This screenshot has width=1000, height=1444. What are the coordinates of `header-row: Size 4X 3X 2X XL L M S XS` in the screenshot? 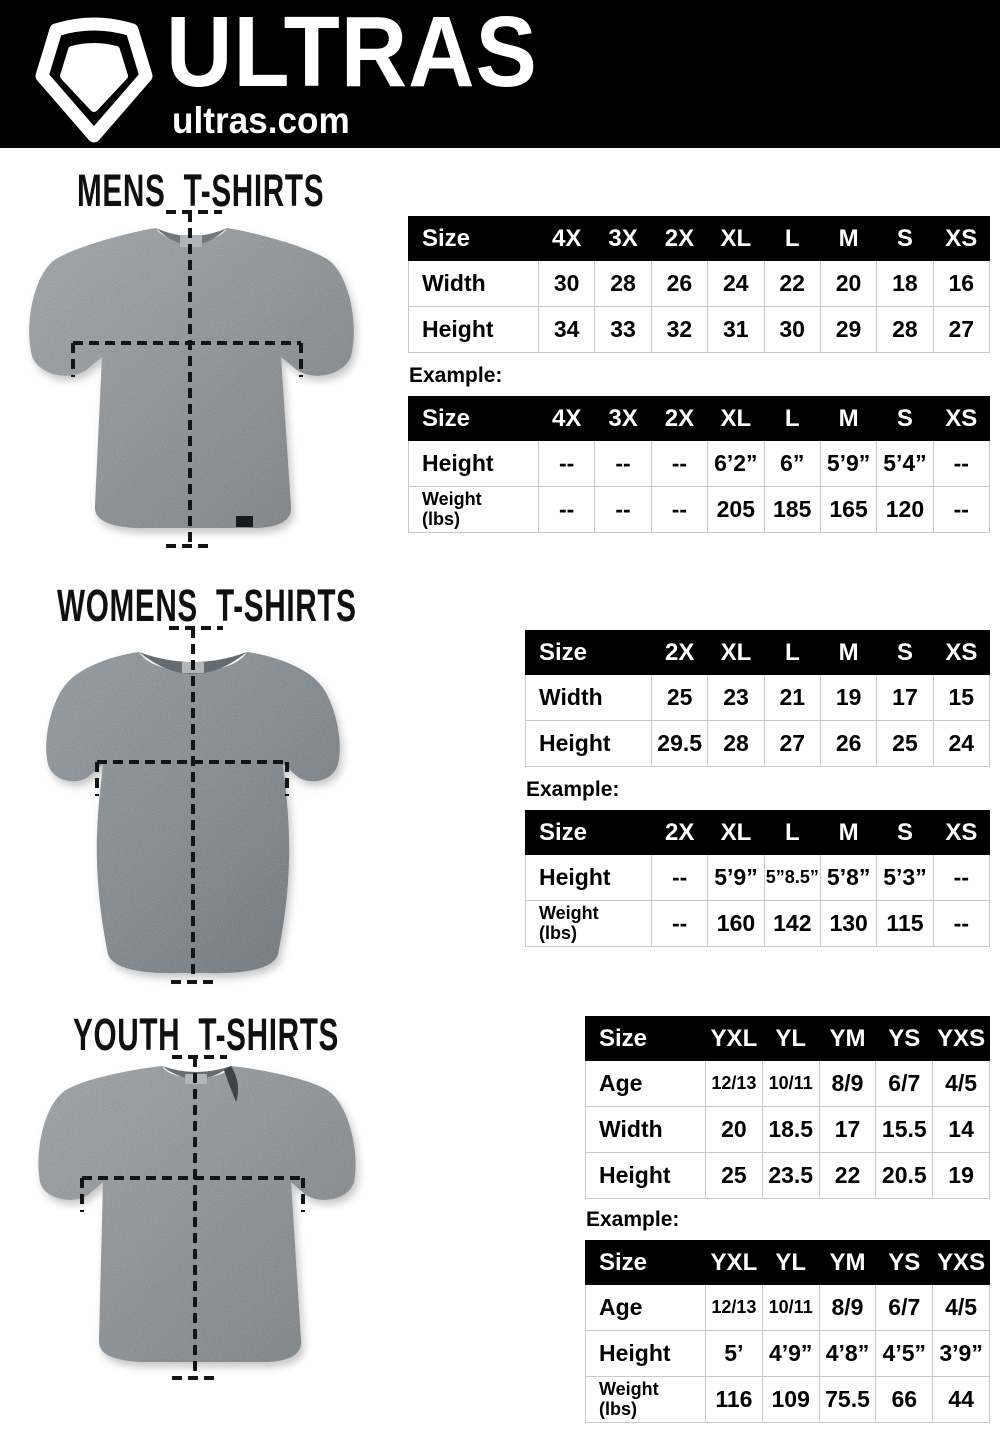 It's located at (699, 238).